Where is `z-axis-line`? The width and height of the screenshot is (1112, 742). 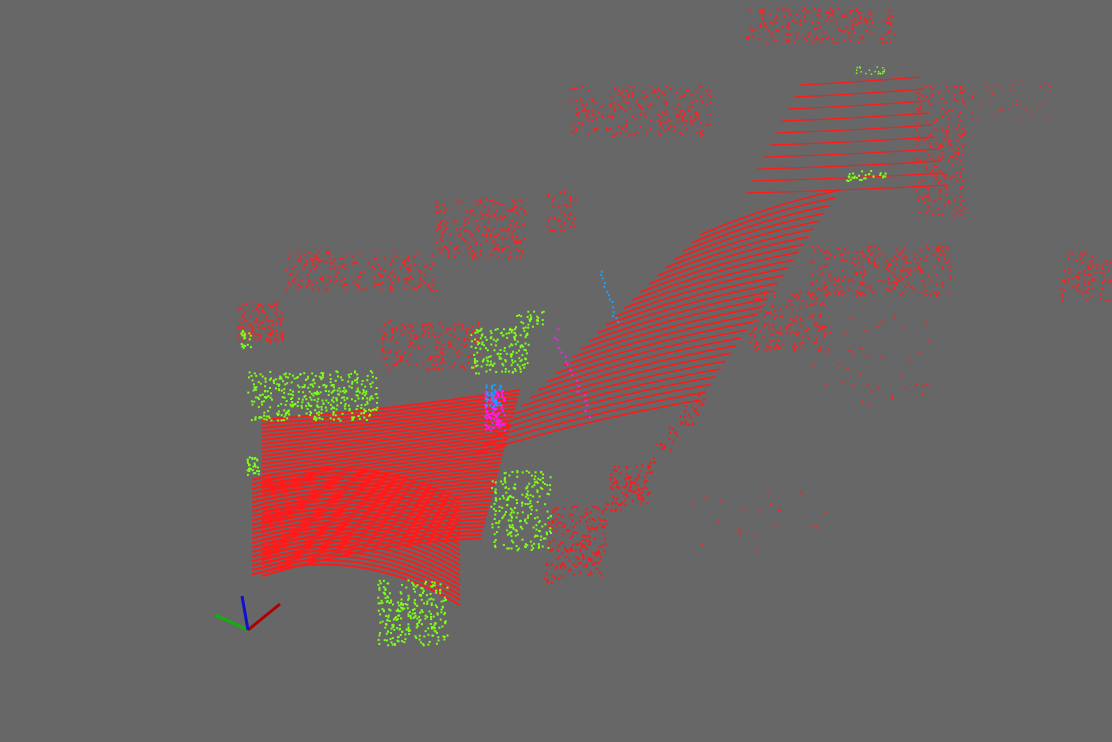 z-axis-line is located at coordinates (245, 613).